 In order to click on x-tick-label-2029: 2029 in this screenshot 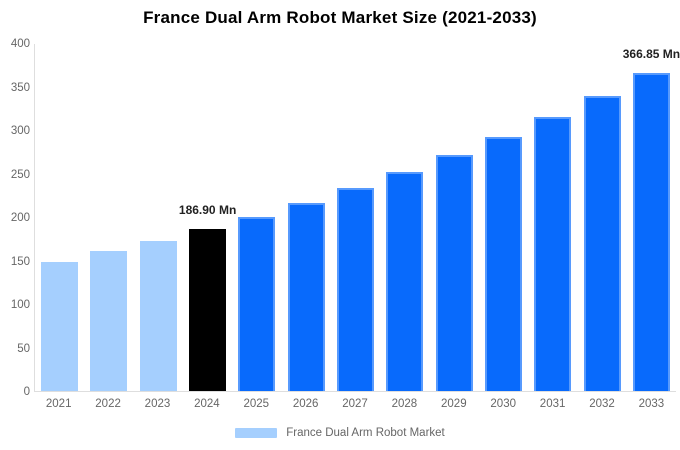, I will do `click(454, 404)`.